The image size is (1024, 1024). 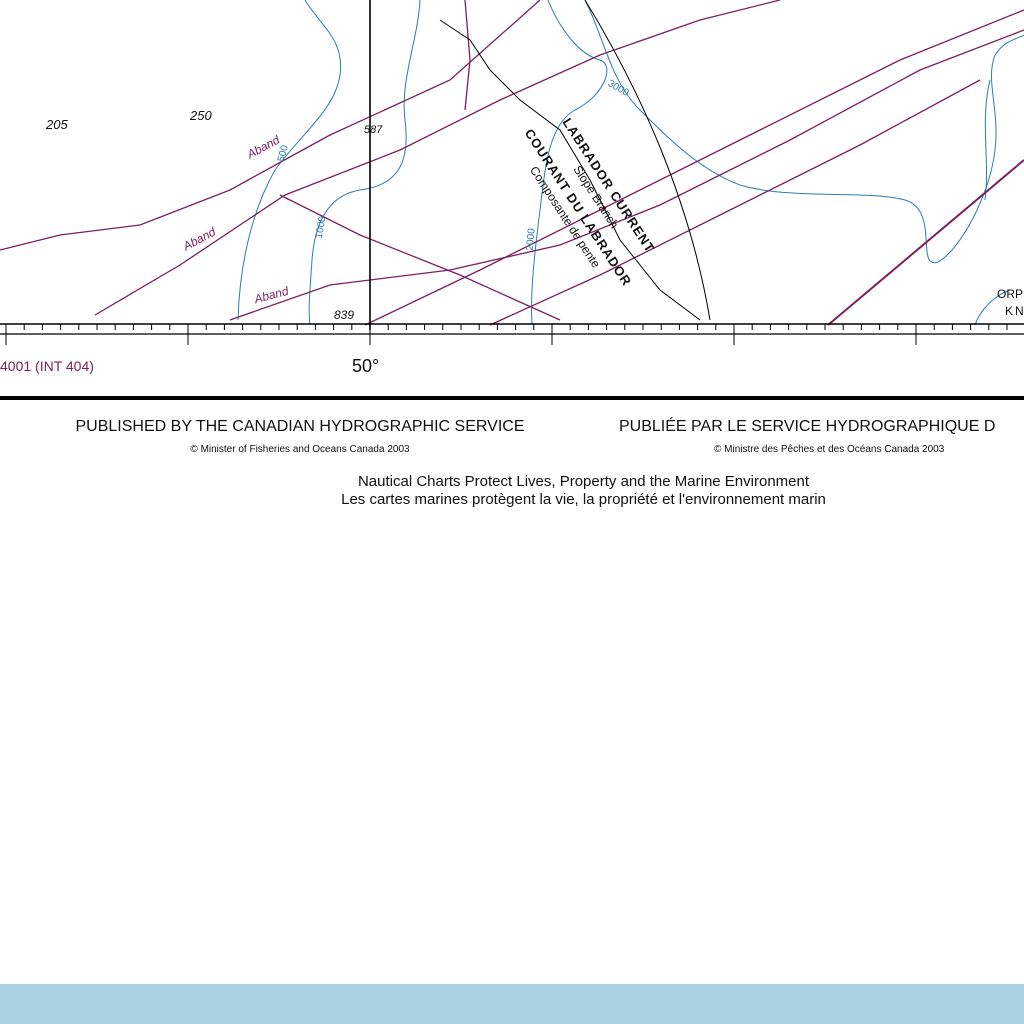 What do you see at coordinates (201, 115) in the screenshot?
I see `sounding: 250` at bounding box center [201, 115].